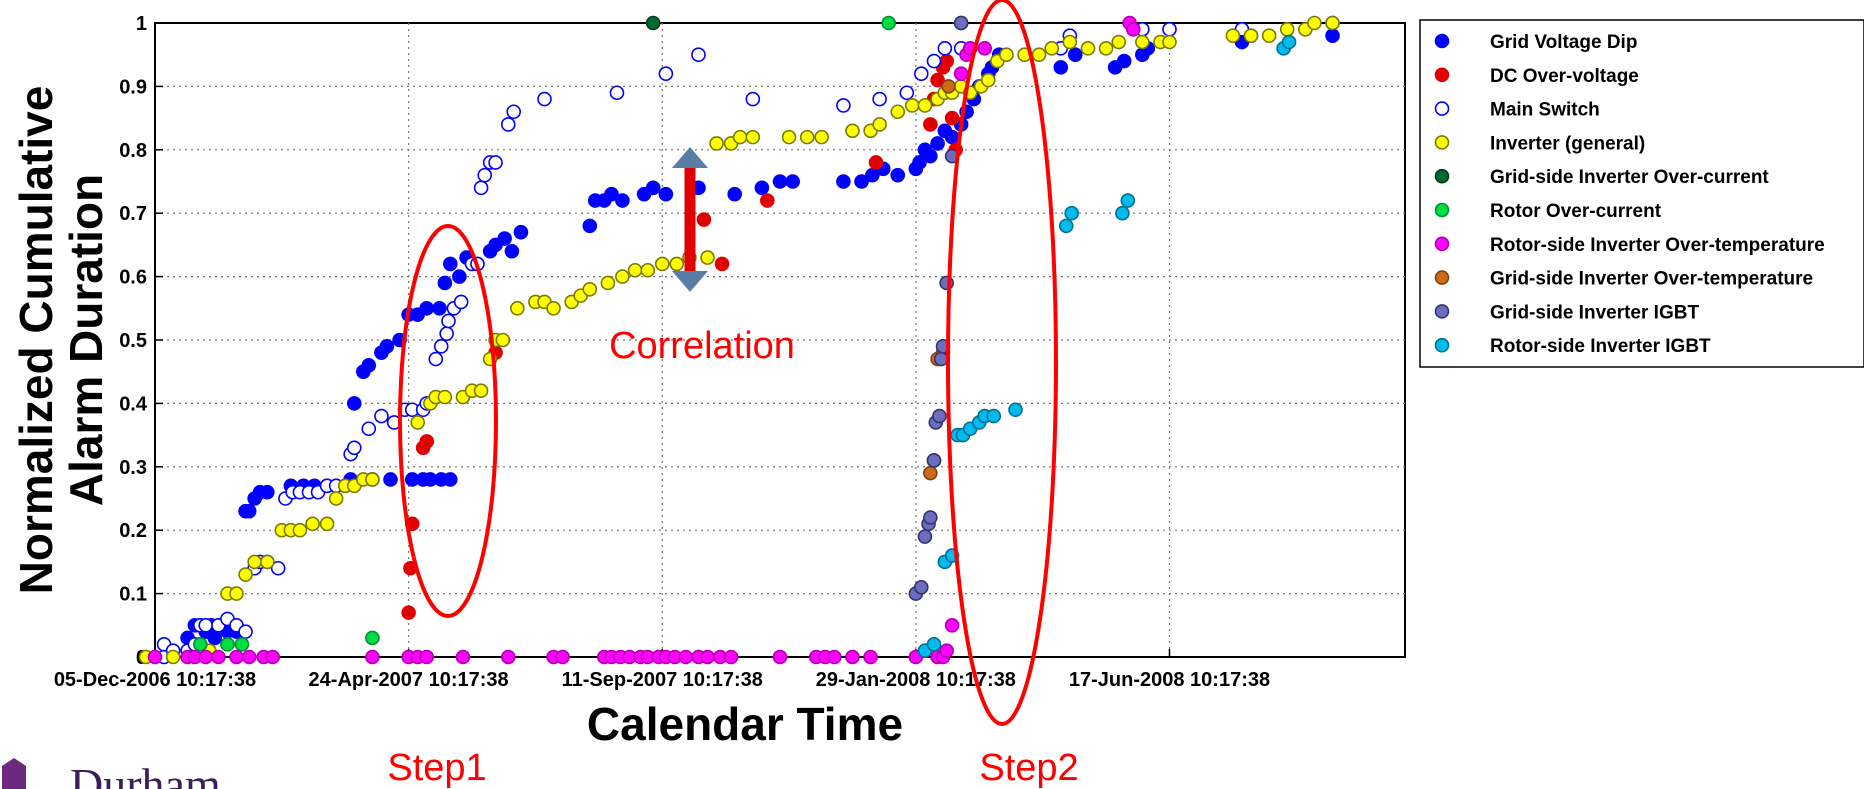  What do you see at coordinates (1002, 363) in the screenshot?
I see `step2-ellipse` at bounding box center [1002, 363].